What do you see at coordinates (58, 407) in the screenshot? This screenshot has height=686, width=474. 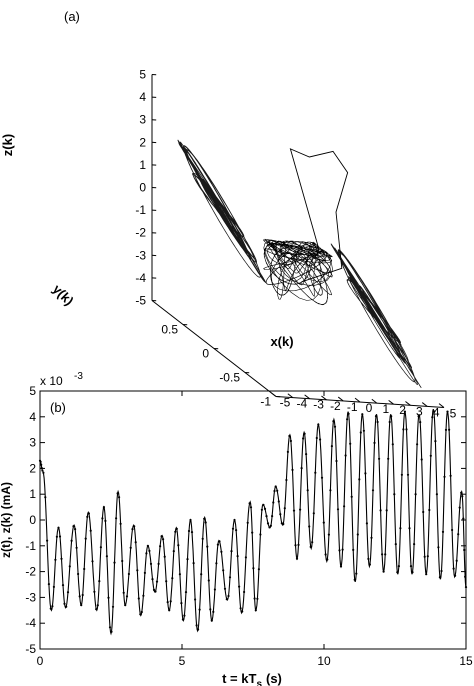 I see `panel-b-label: (b)` at bounding box center [58, 407].